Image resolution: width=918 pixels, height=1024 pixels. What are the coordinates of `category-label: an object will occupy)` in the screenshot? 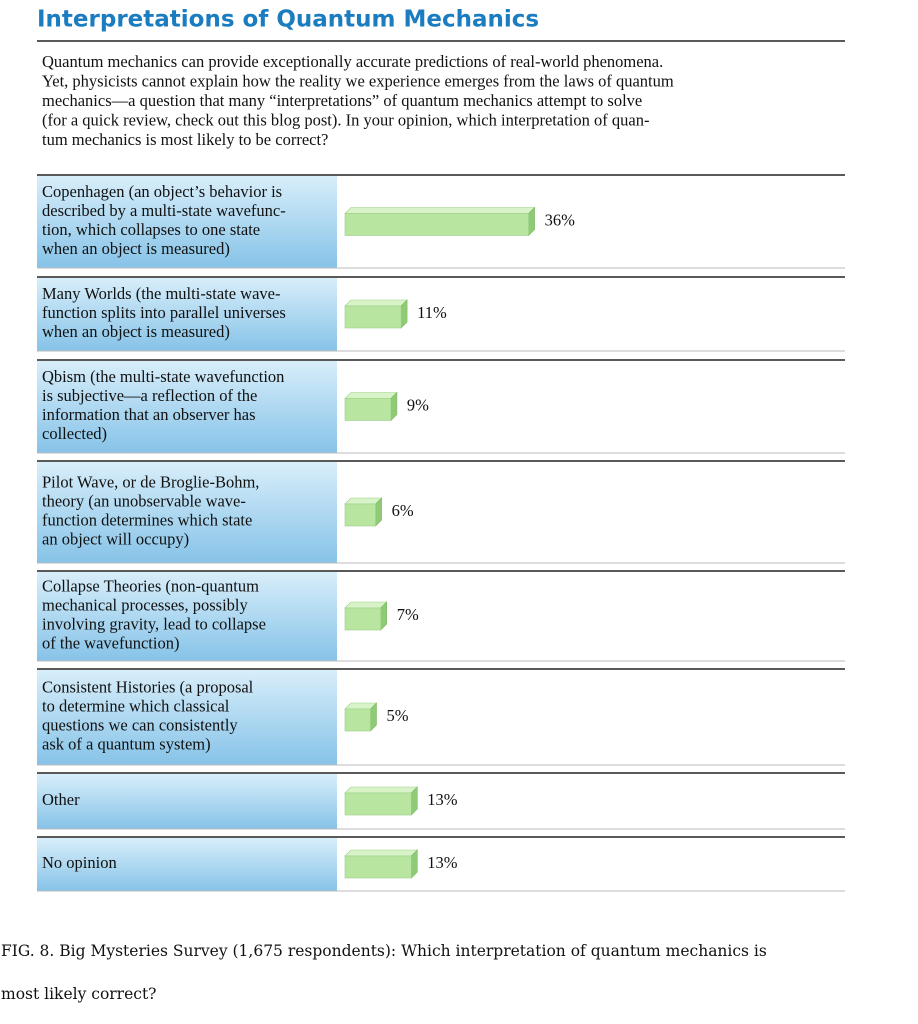 It's located at (115, 538).